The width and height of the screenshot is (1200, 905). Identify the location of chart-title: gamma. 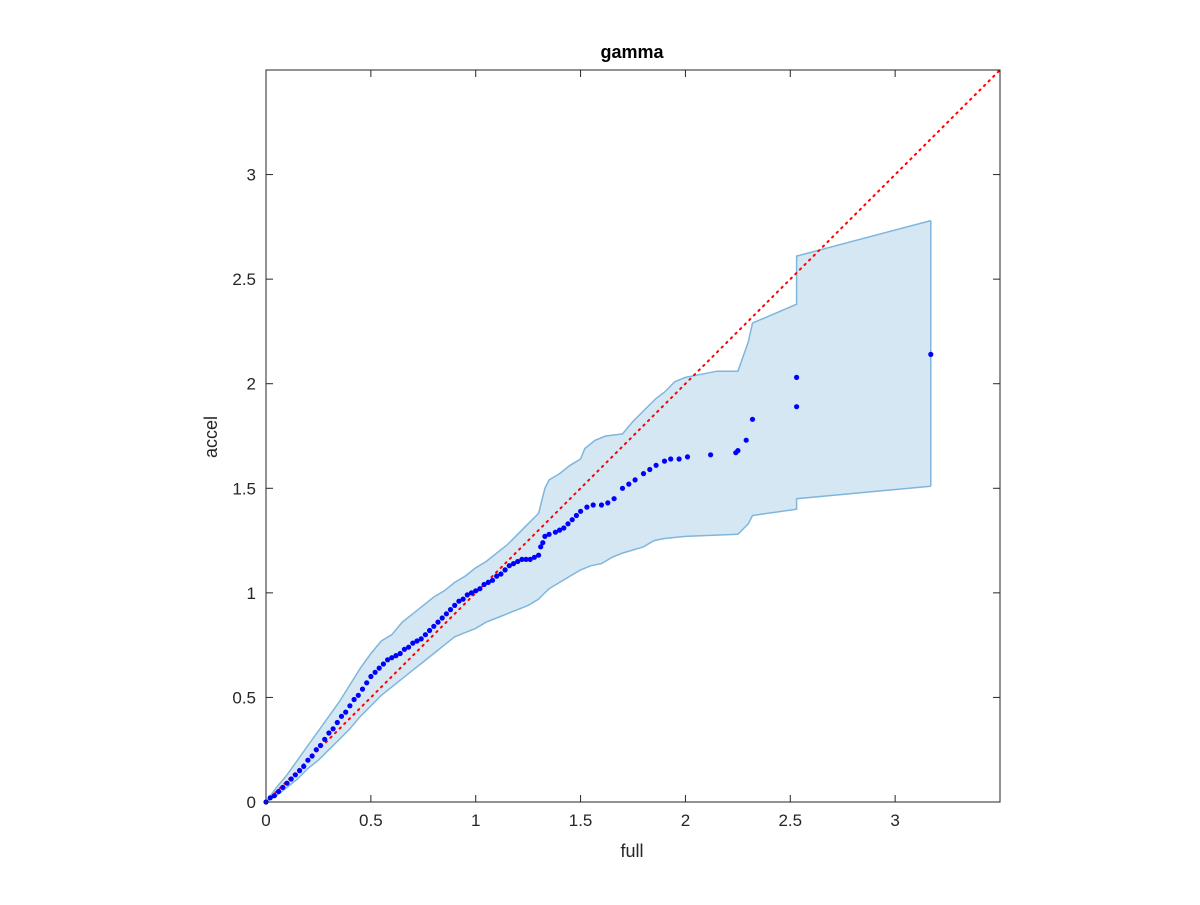
(632, 52).